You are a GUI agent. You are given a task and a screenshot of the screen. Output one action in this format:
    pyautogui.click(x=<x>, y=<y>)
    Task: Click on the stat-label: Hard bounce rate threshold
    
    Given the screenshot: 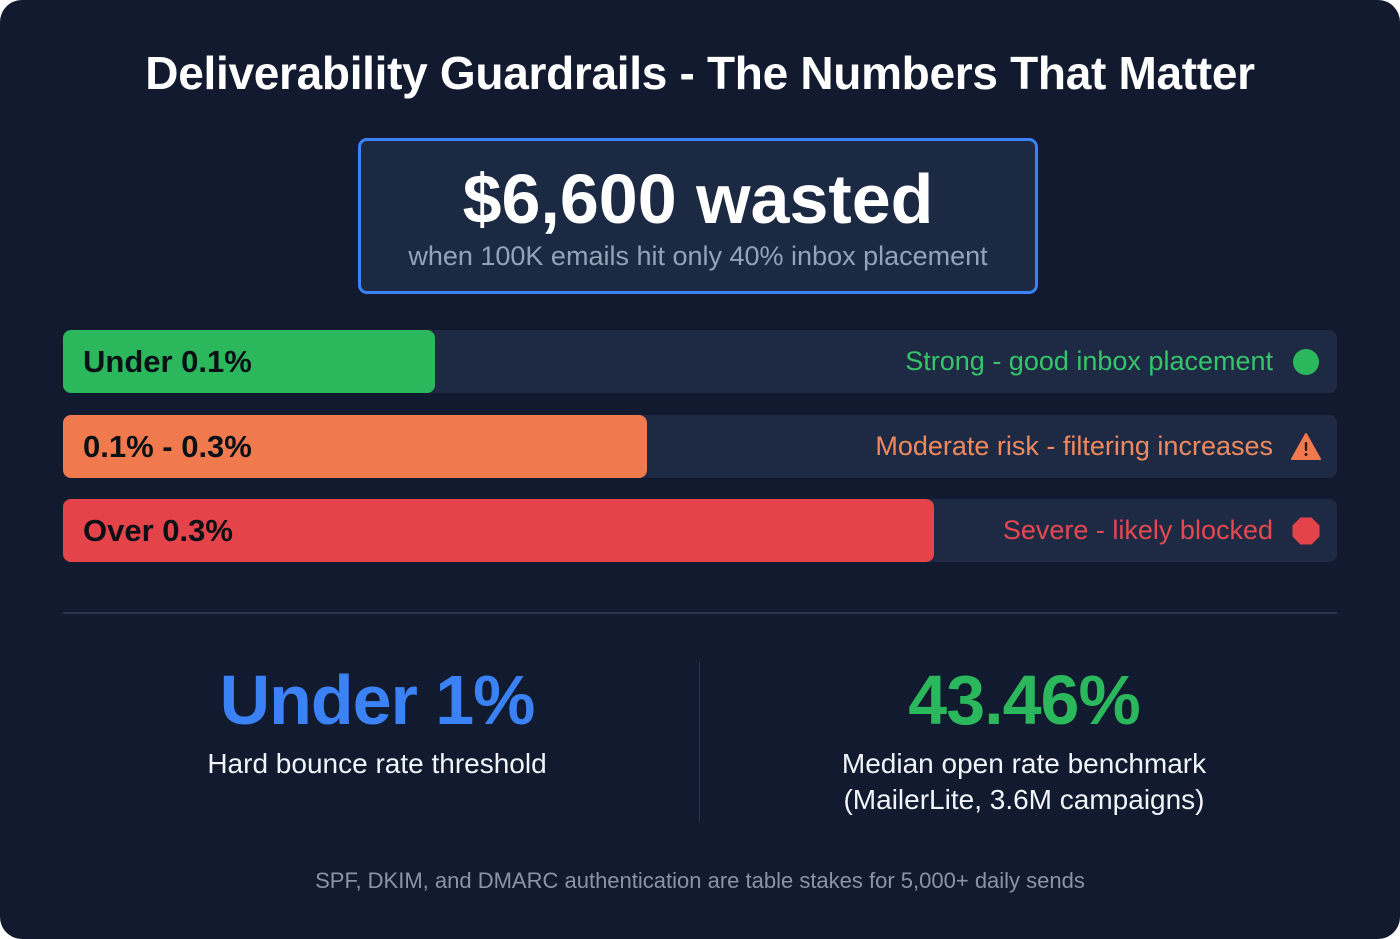 What is the action you would take?
    pyautogui.click(x=377, y=763)
    